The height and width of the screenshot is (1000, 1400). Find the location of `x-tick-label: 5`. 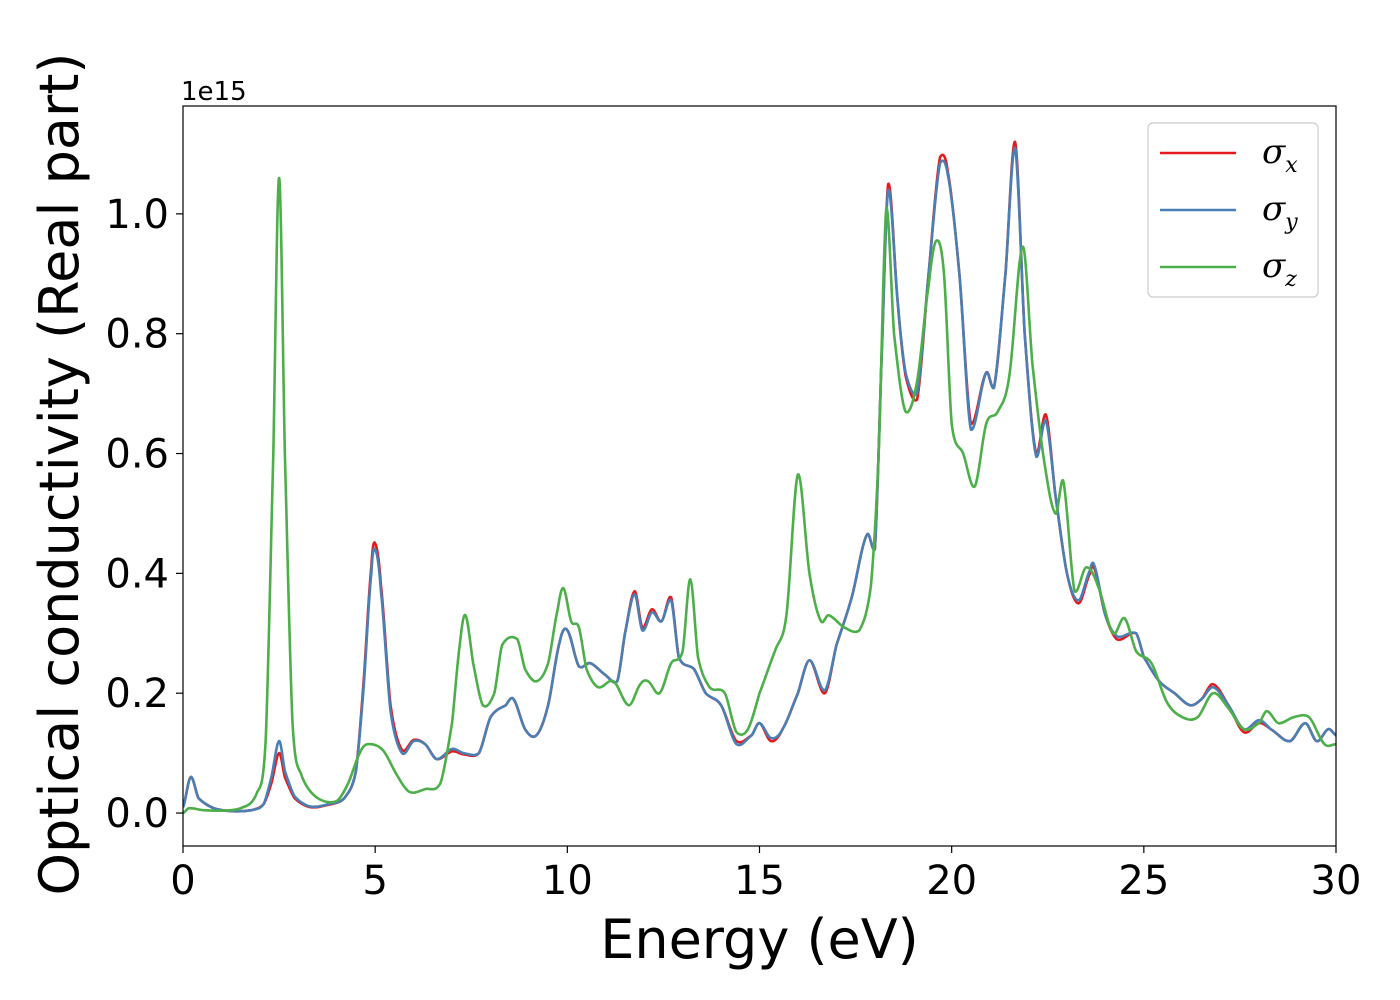

x-tick-label: 5 is located at coordinates (374, 881).